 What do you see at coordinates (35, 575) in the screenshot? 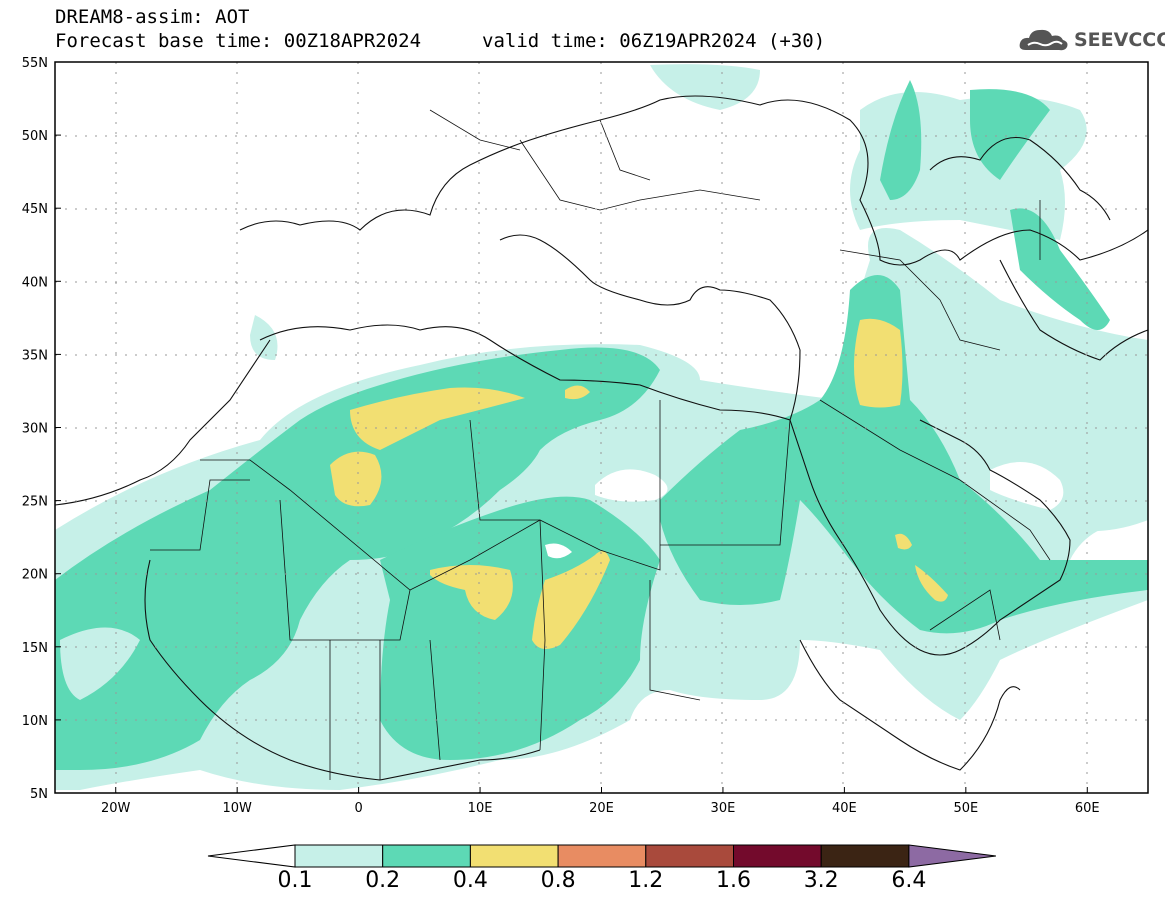
I see `lat-tick-label: 20N` at bounding box center [35, 575].